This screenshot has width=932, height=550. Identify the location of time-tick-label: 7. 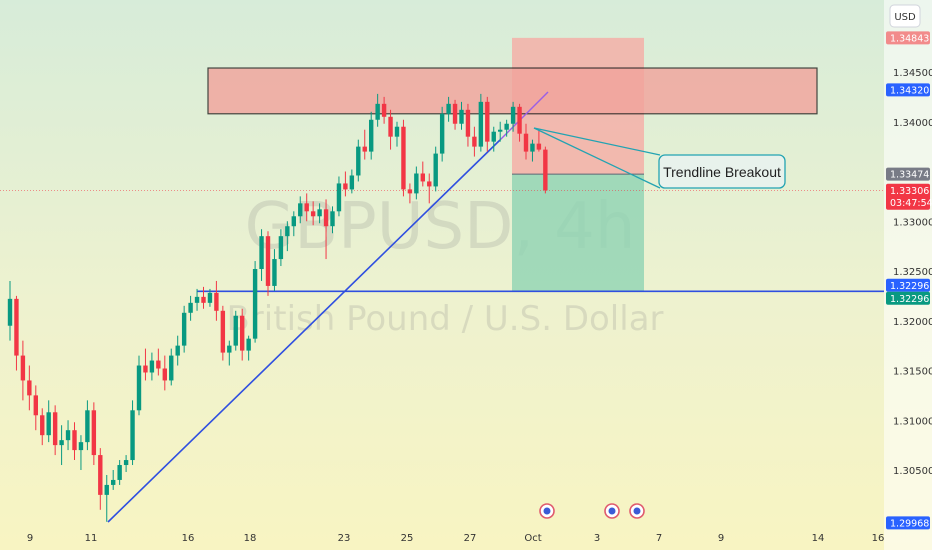
(659, 538).